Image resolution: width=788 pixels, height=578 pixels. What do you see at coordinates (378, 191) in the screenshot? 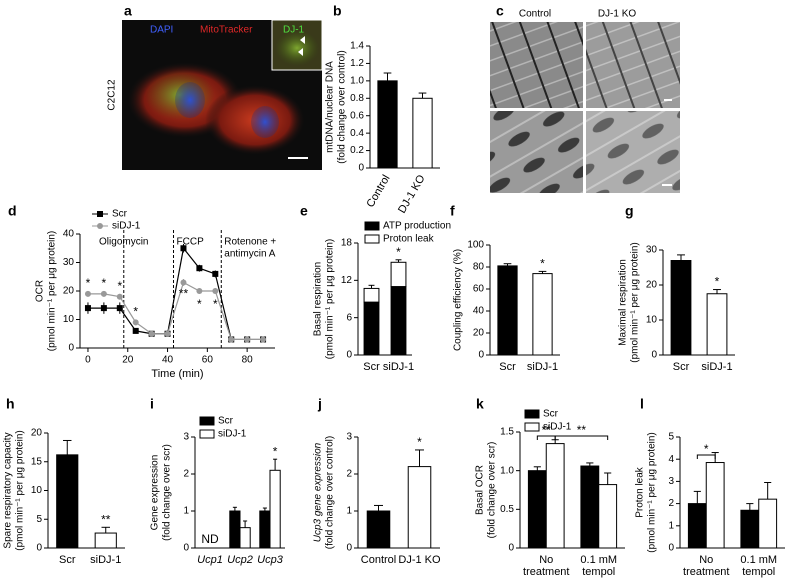
I see `x-tick-label: Control` at bounding box center [378, 191].